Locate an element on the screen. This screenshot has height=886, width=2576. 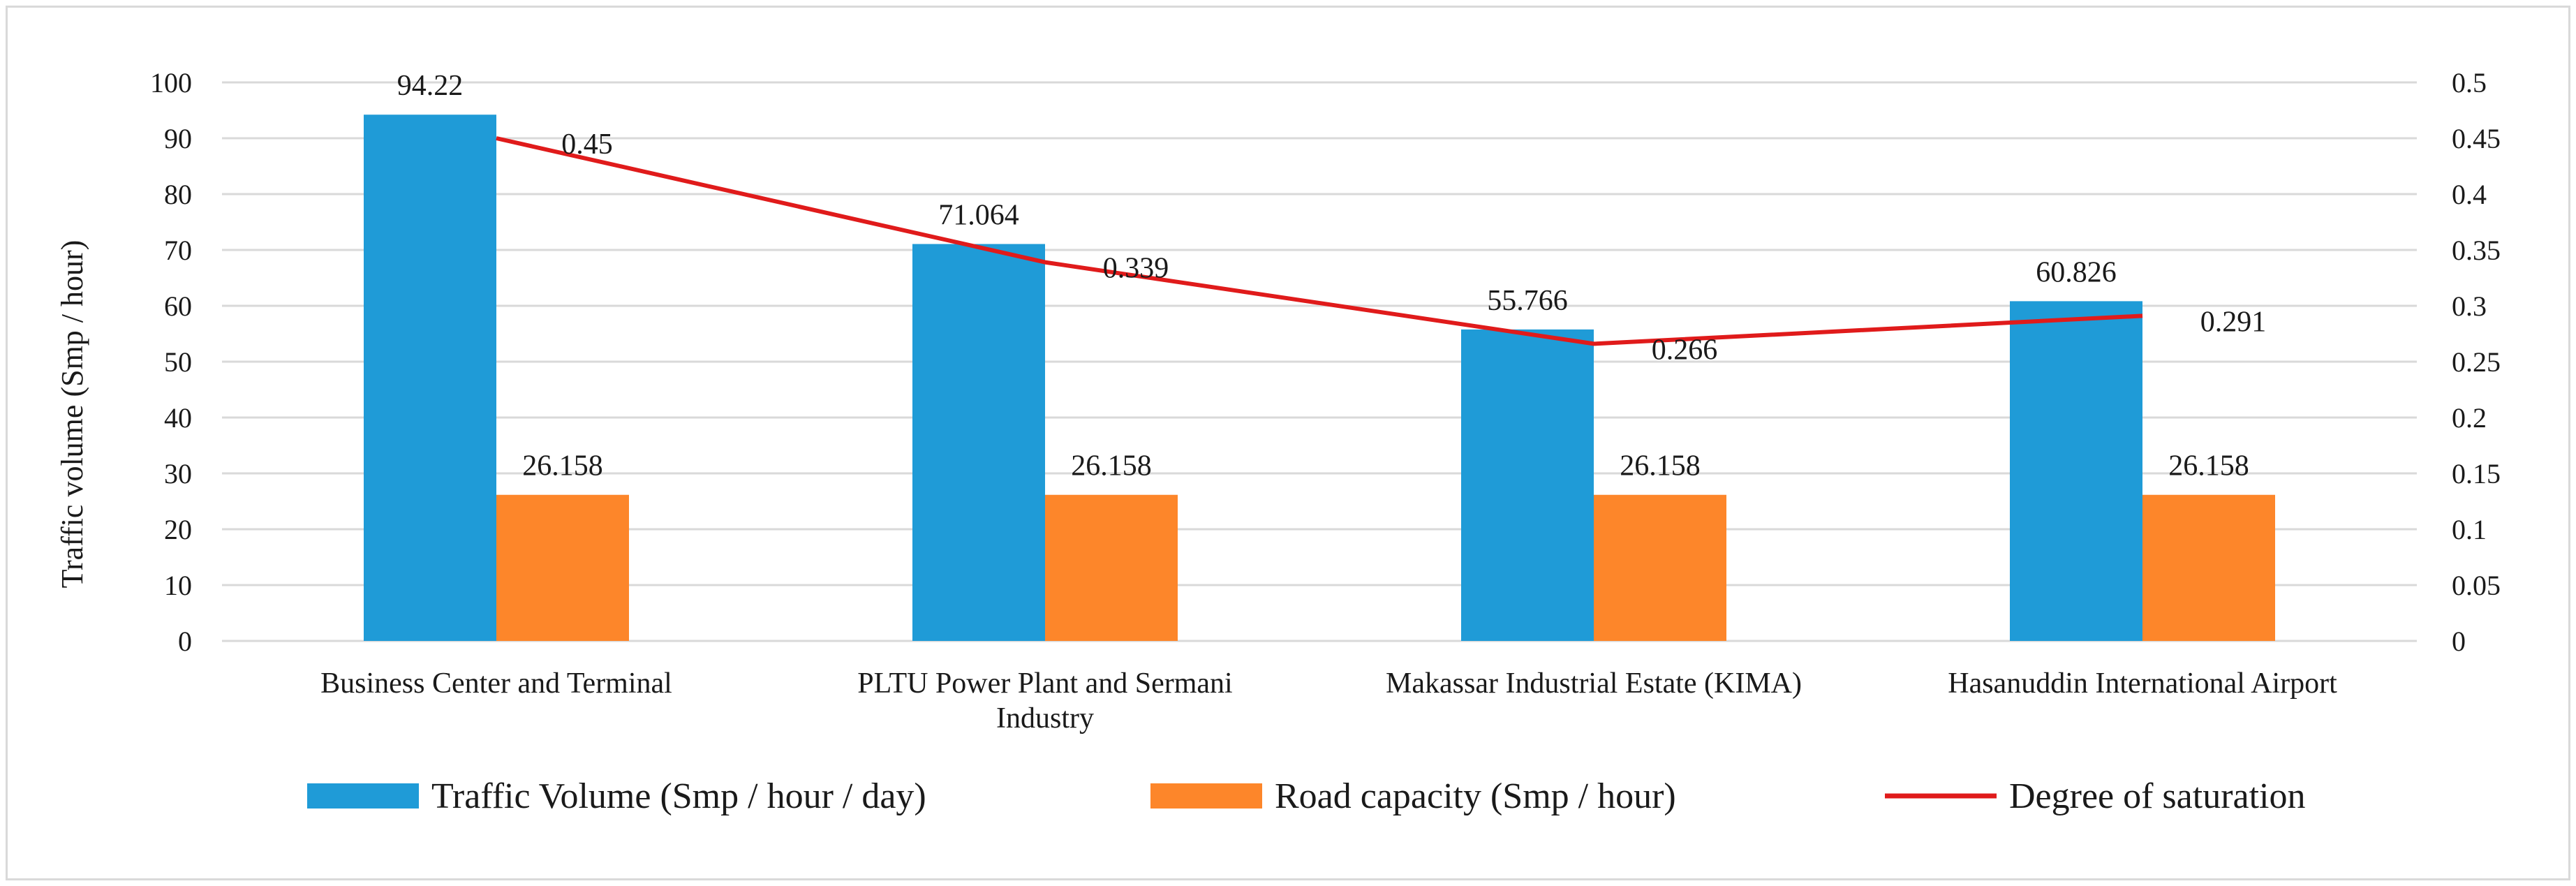
bar-data-label: 55.766 is located at coordinates (1527, 301).